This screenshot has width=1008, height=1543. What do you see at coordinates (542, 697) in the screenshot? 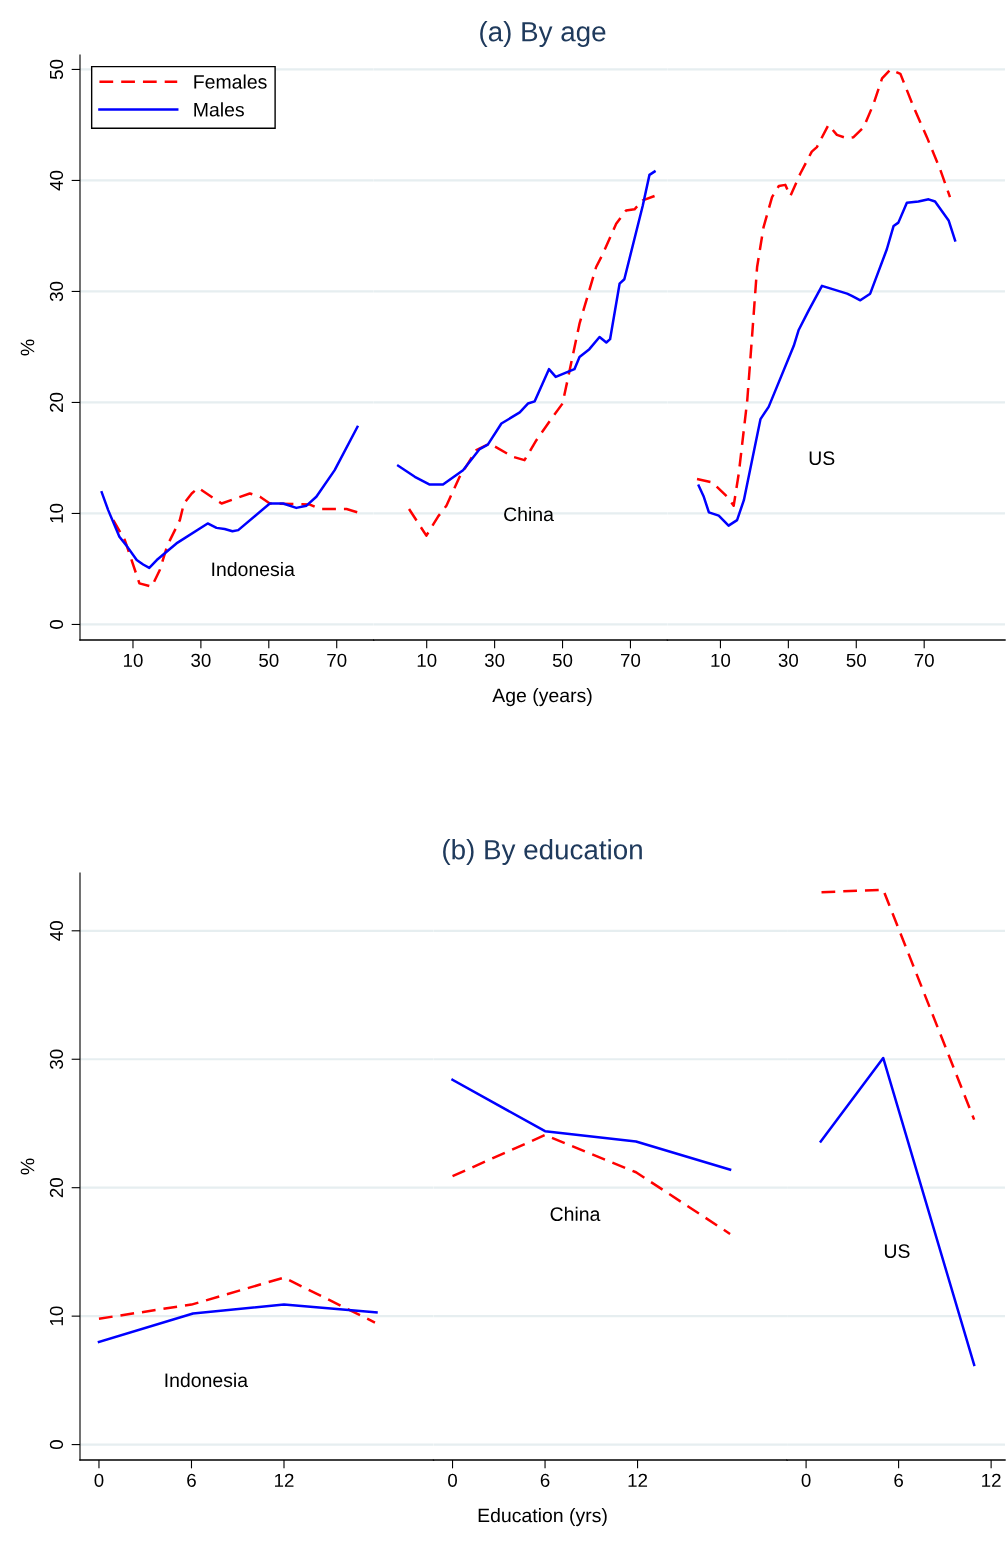
I see `x-axis-title: Age (years)` at bounding box center [542, 697].